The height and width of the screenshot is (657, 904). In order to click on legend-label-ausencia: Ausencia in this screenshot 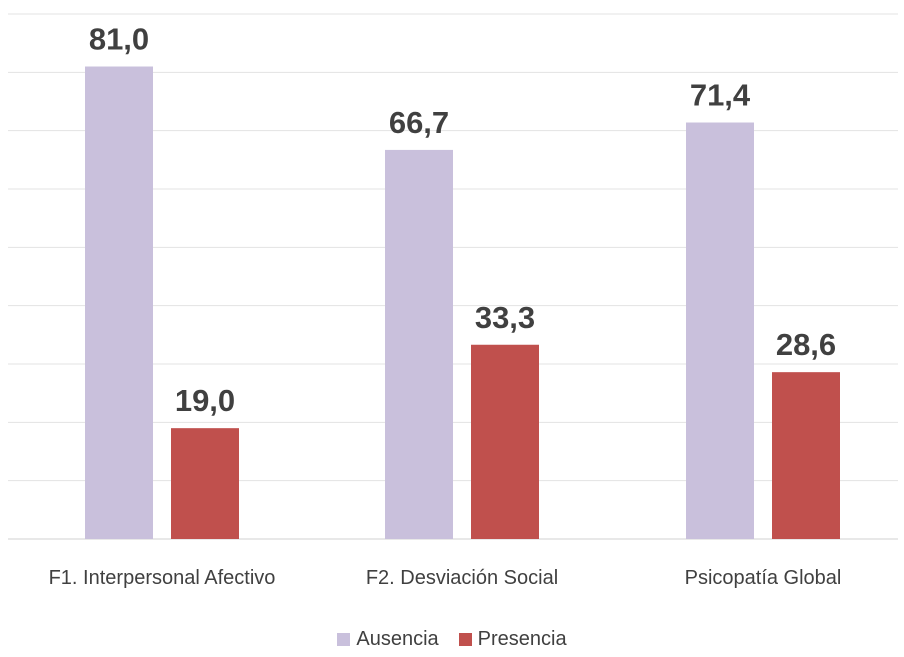, I will do `click(397, 639)`.